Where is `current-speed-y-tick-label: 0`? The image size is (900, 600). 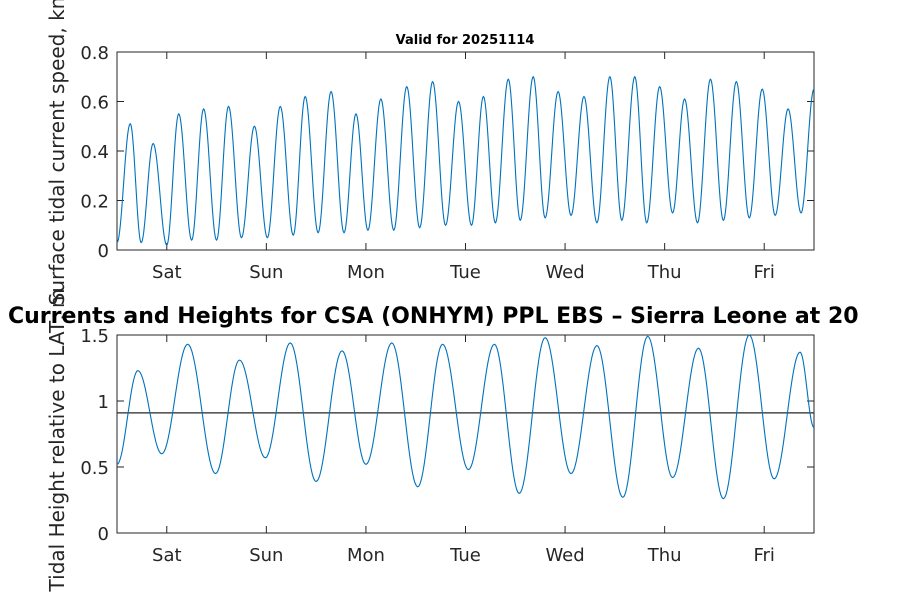
current-speed-y-tick-label: 0 is located at coordinates (103, 251).